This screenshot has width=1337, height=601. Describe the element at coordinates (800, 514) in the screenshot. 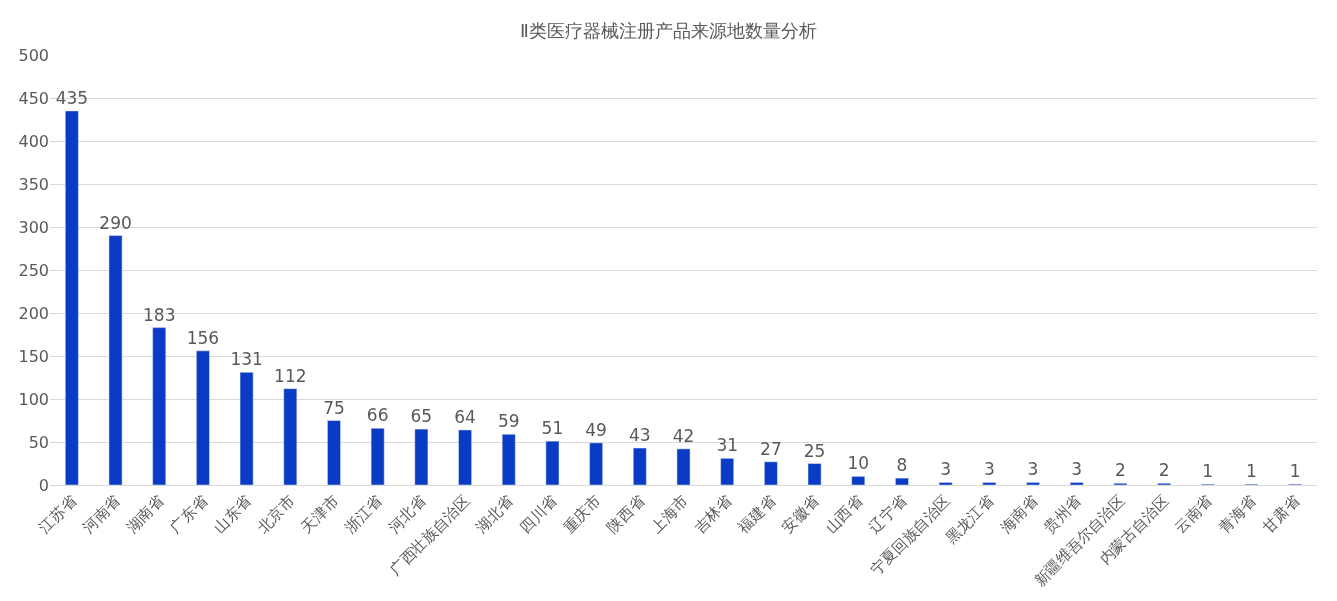

I see `x-tick-label: 安徽省` at that location.